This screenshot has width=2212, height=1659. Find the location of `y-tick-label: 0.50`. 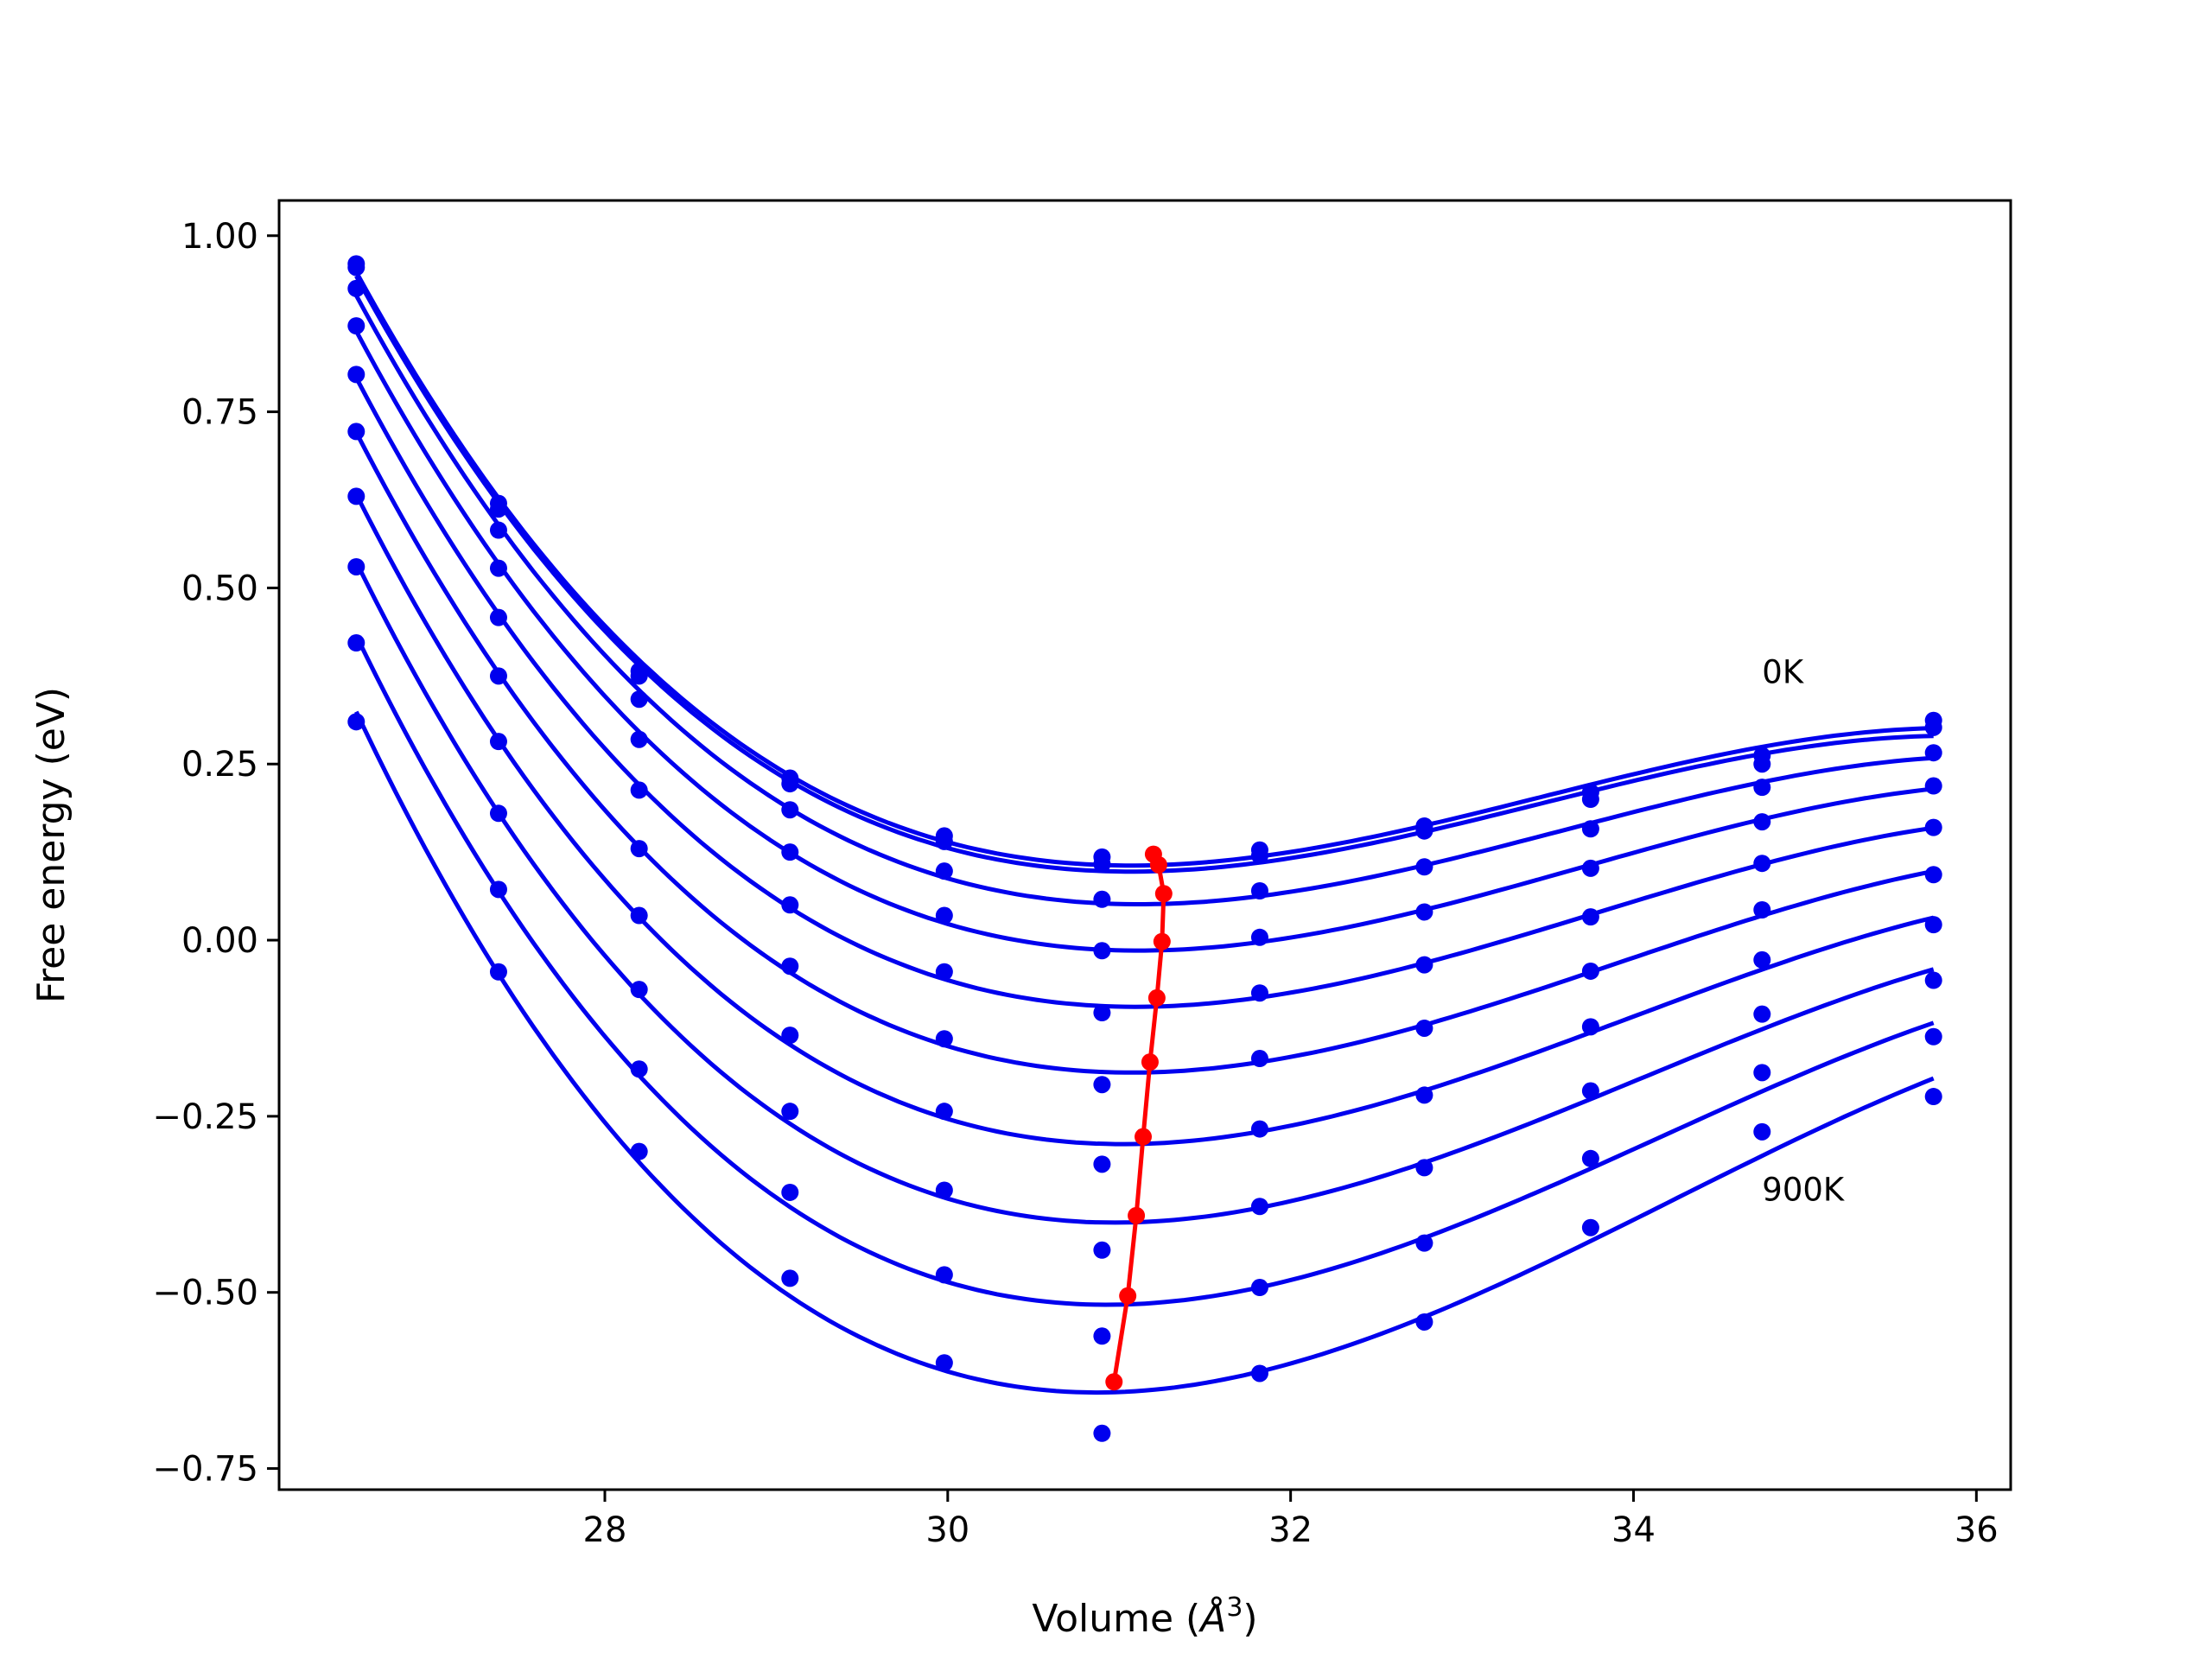

y-tick-label: 0.50 is located at coordinates (219, 588).